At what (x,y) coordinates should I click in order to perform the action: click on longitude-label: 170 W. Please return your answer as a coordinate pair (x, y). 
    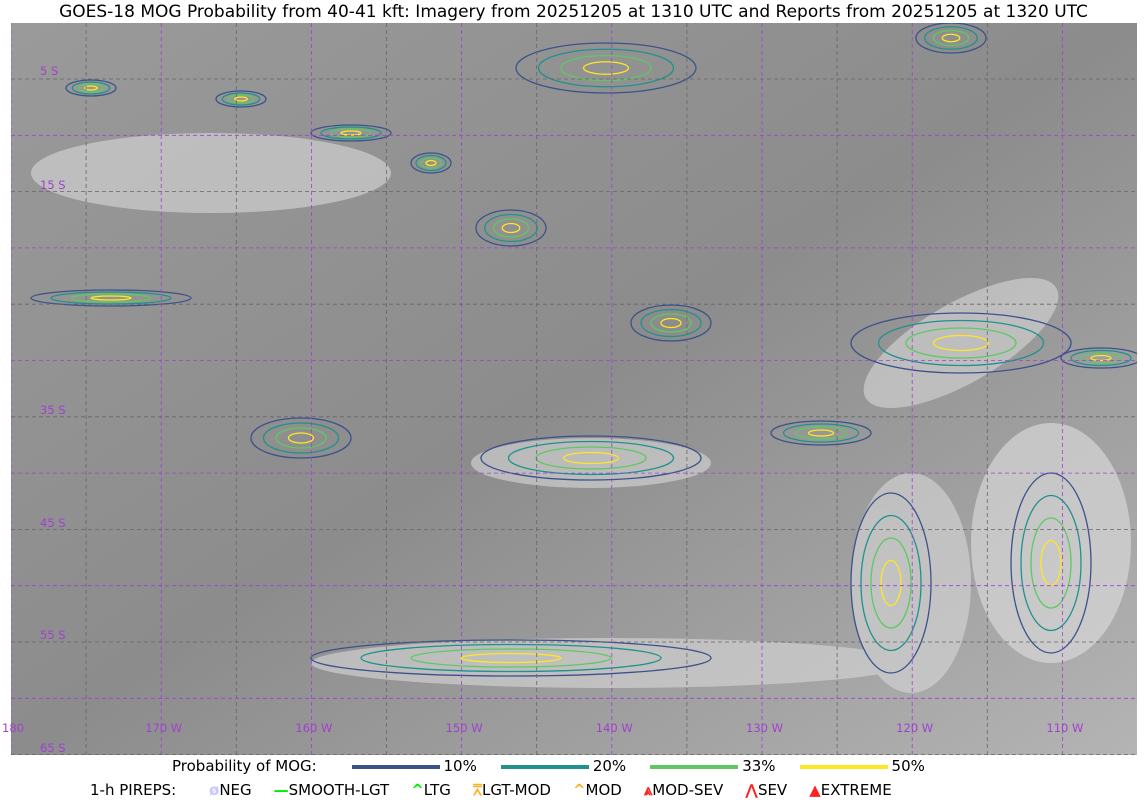
    Looking at the image, I should click on (164, 728).